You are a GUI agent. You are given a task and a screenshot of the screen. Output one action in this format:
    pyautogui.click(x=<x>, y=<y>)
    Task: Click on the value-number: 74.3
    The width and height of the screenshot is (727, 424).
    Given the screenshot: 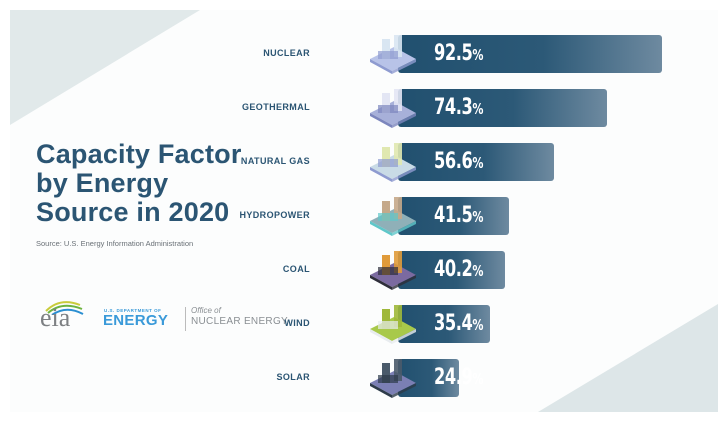 What is the action you would take?
    pyautogui.click(x=453, y=107)
    